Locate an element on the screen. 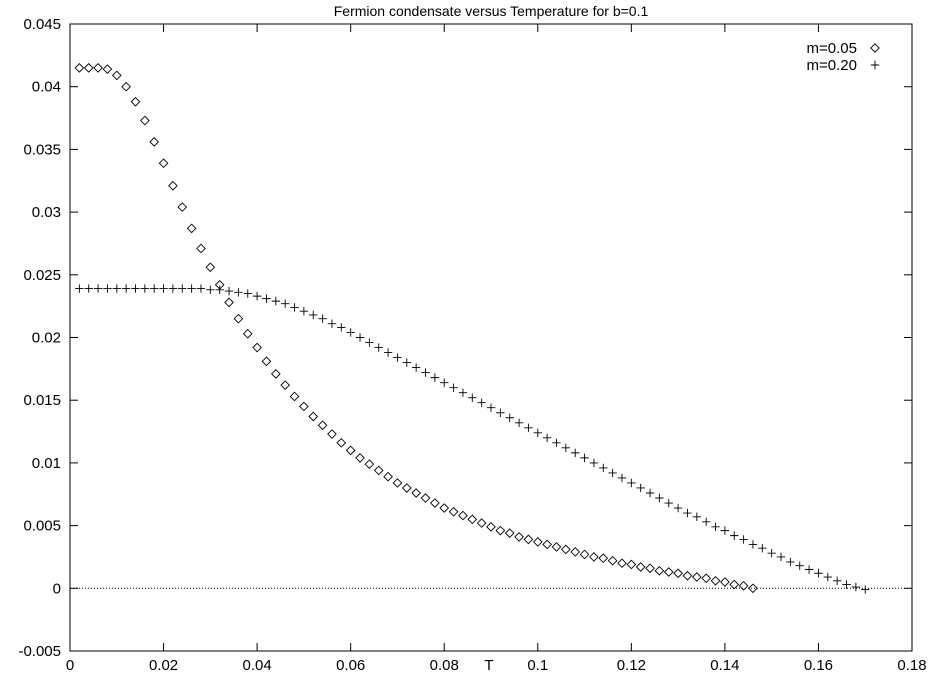 This screenshot has width=938, height=688. y-tick-label: -0.005 is located at coordinates (39, 651).